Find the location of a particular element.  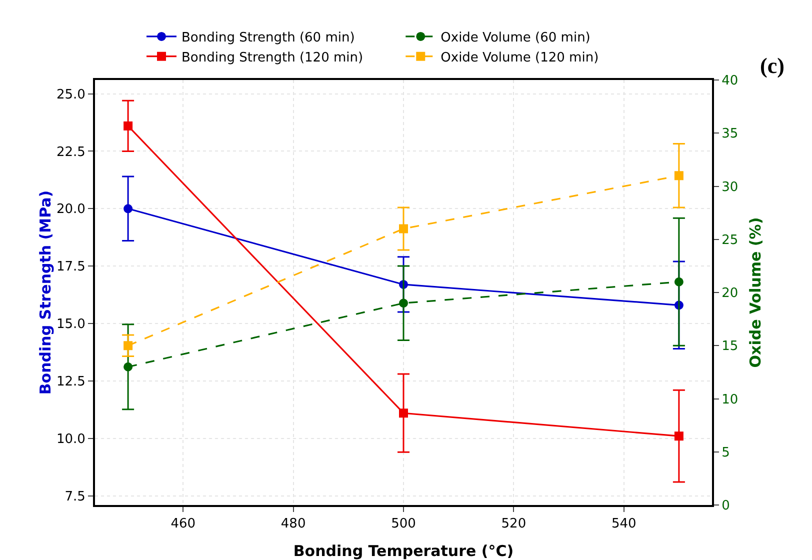

y2-tick-label: 20 is located at coordinates (730, 294).